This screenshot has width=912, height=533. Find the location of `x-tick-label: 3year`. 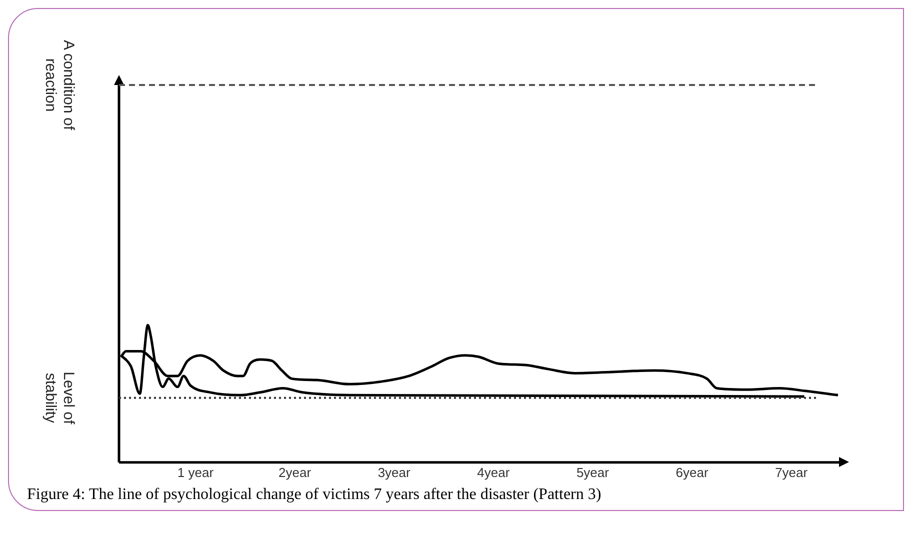

x-tick-label: 3year is located at coordinates (395, 472).